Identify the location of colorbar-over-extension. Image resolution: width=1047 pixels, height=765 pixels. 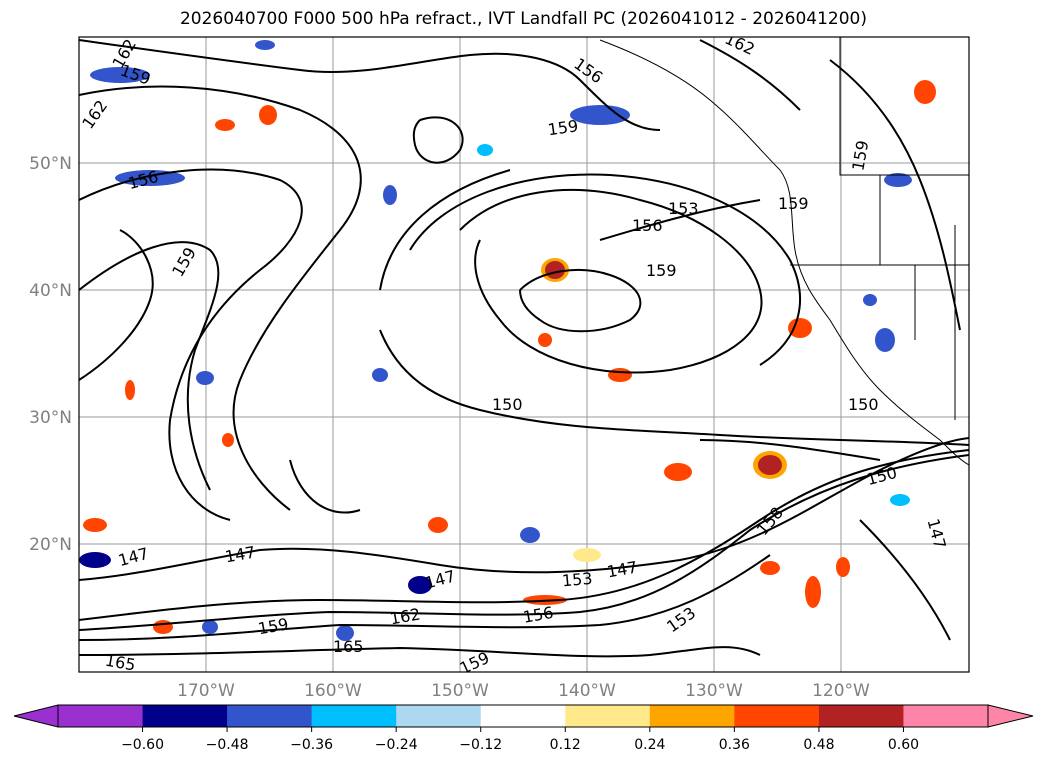
(1010, 716).